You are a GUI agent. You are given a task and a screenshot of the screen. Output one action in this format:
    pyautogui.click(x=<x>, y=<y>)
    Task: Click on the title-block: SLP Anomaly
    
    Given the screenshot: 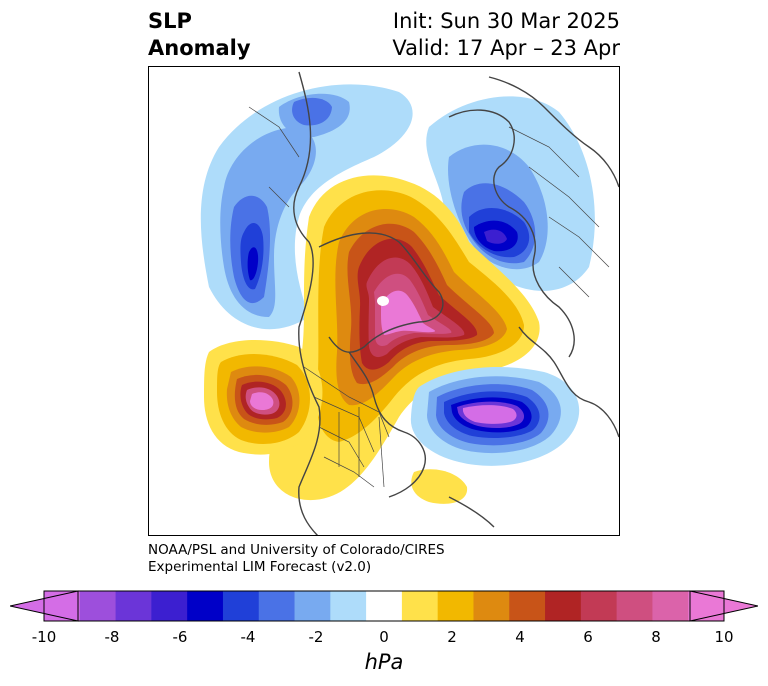 What is the action you would take?
    pyautogui.click(x=199, y=35)
    